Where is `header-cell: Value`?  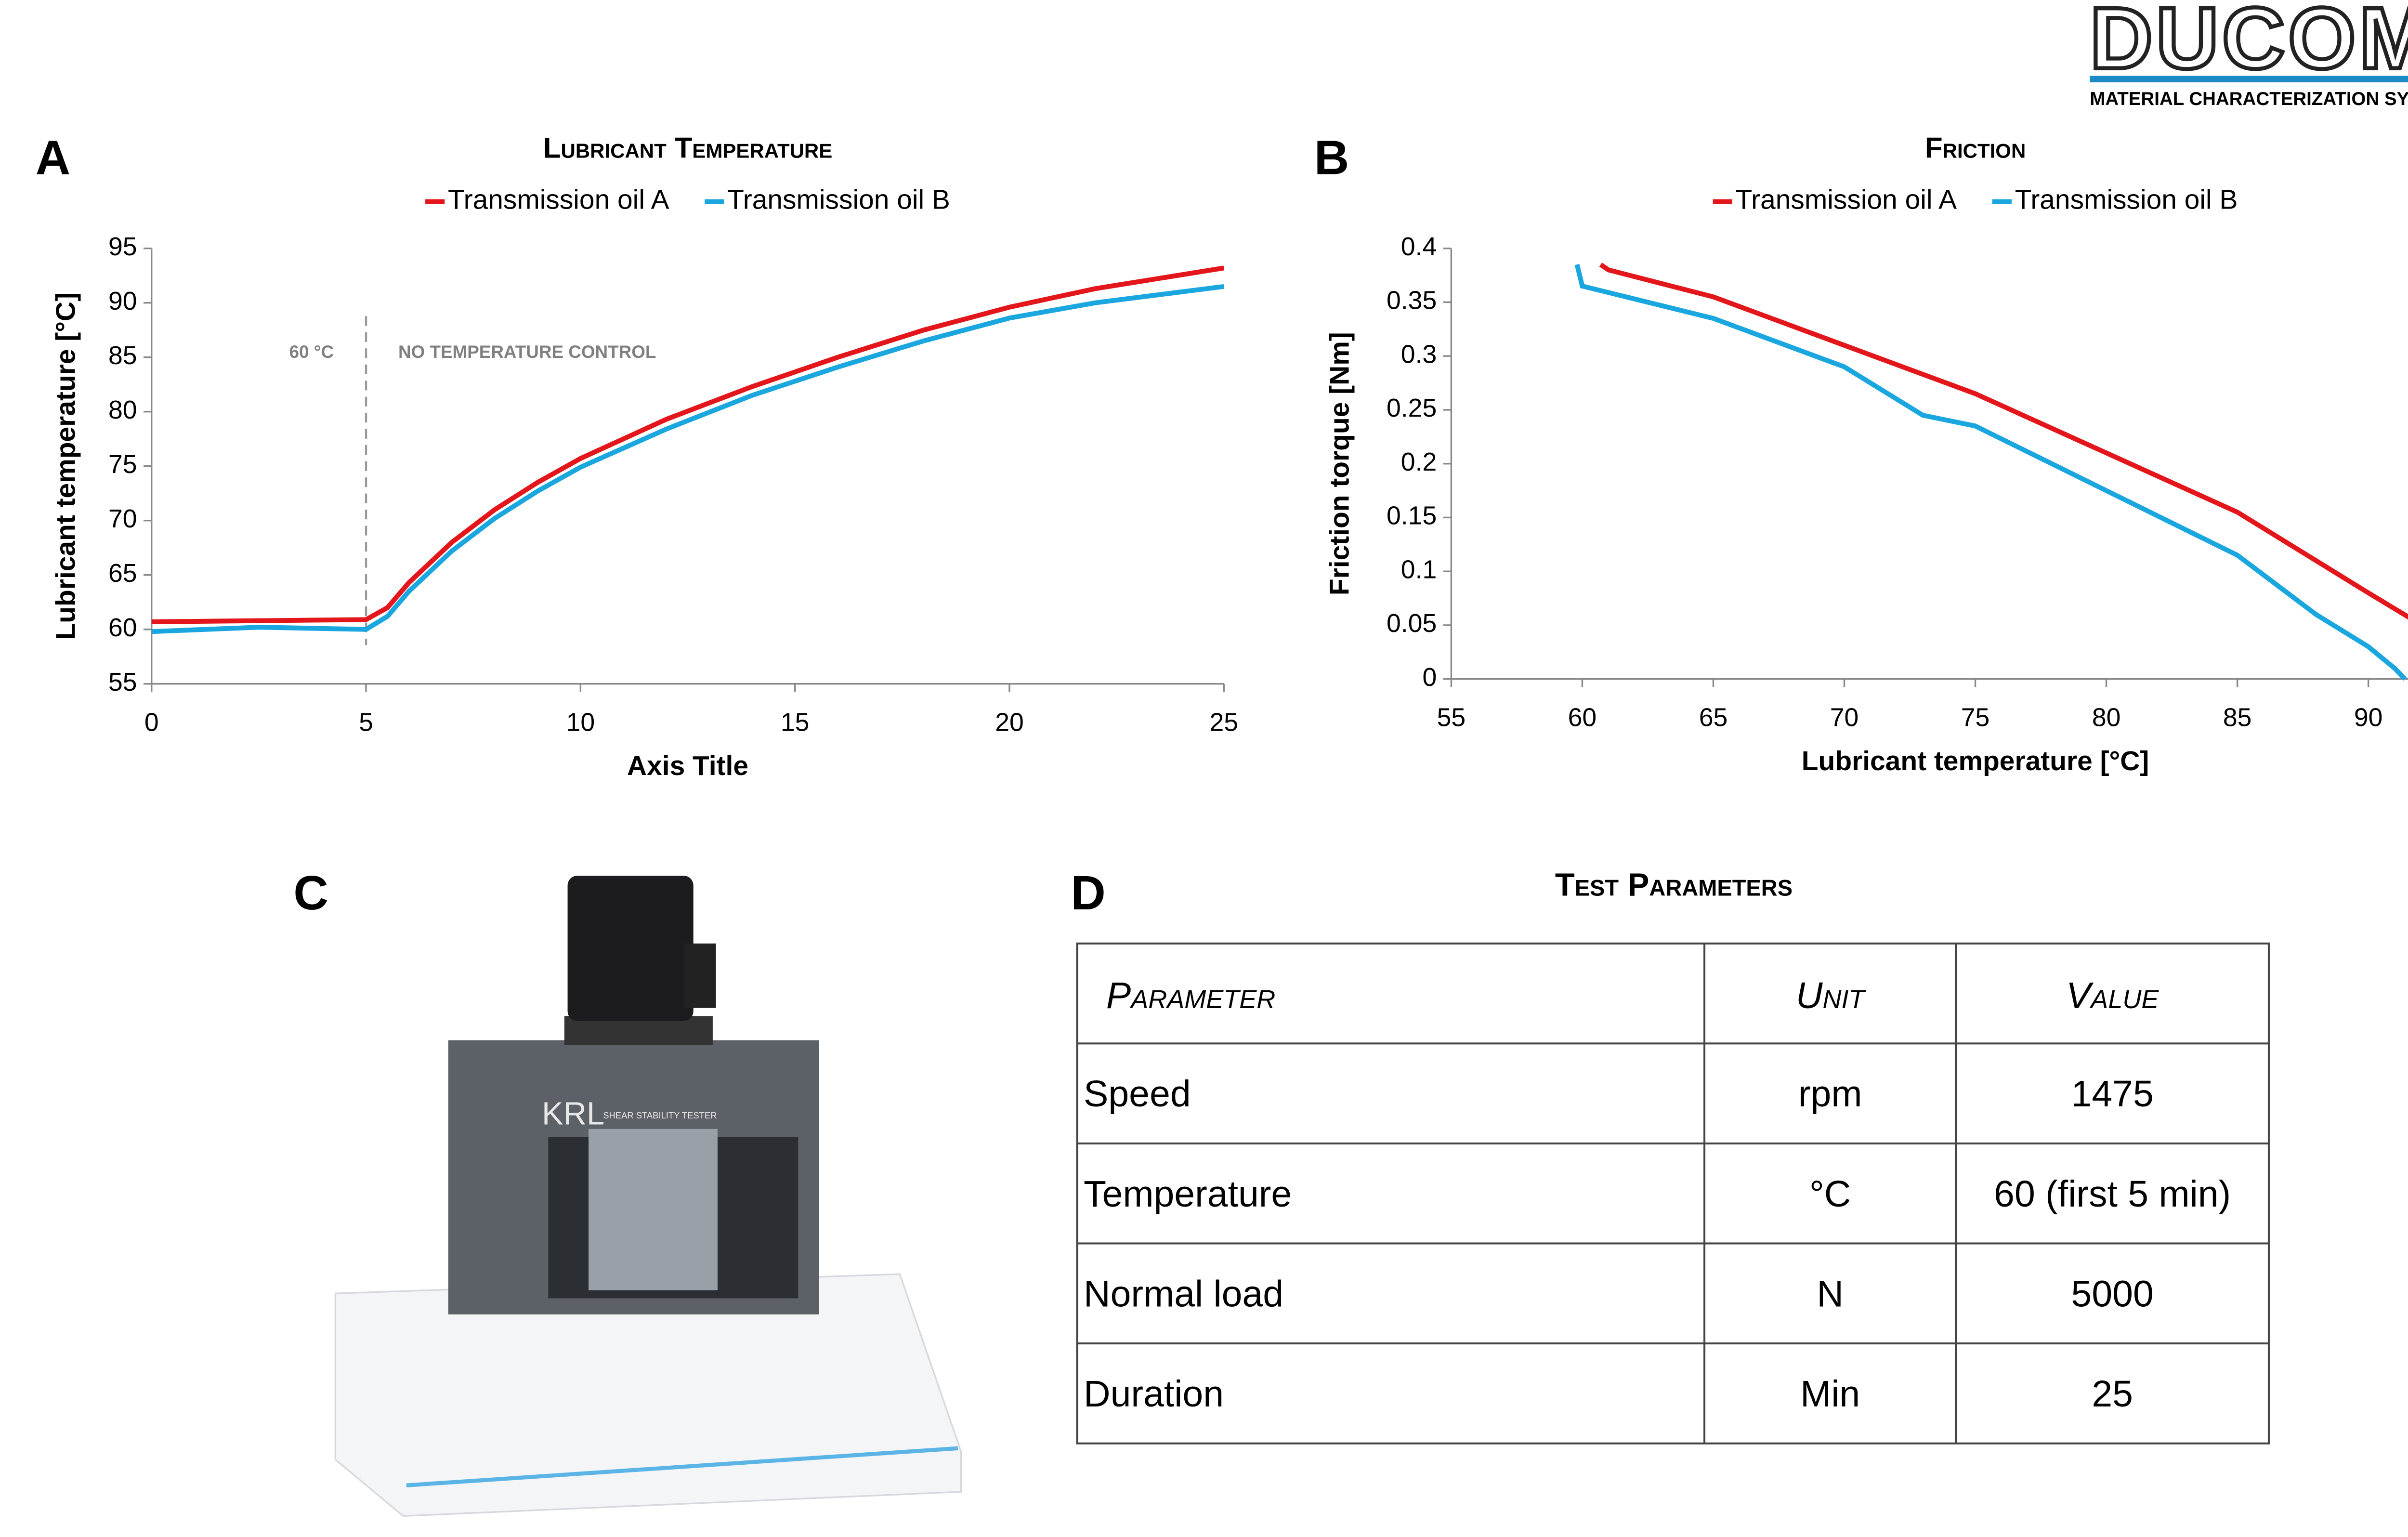
header-cell: Value is located at coordinates (2112, 995).